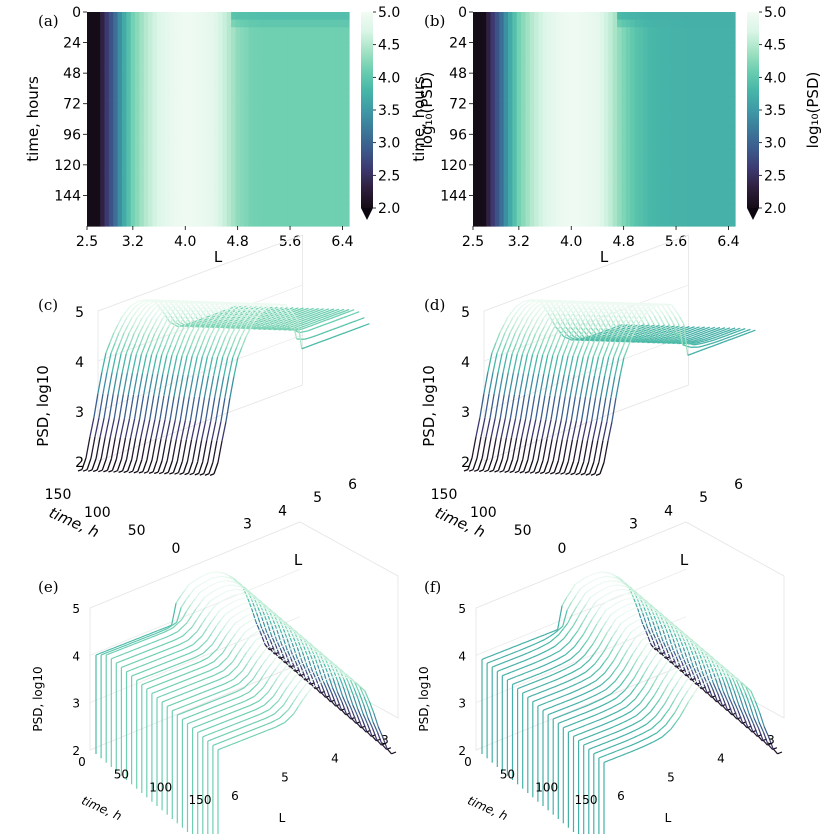  Describe the element at coordinates (586, 323) in the screenshot. I see `gridline` at that location.